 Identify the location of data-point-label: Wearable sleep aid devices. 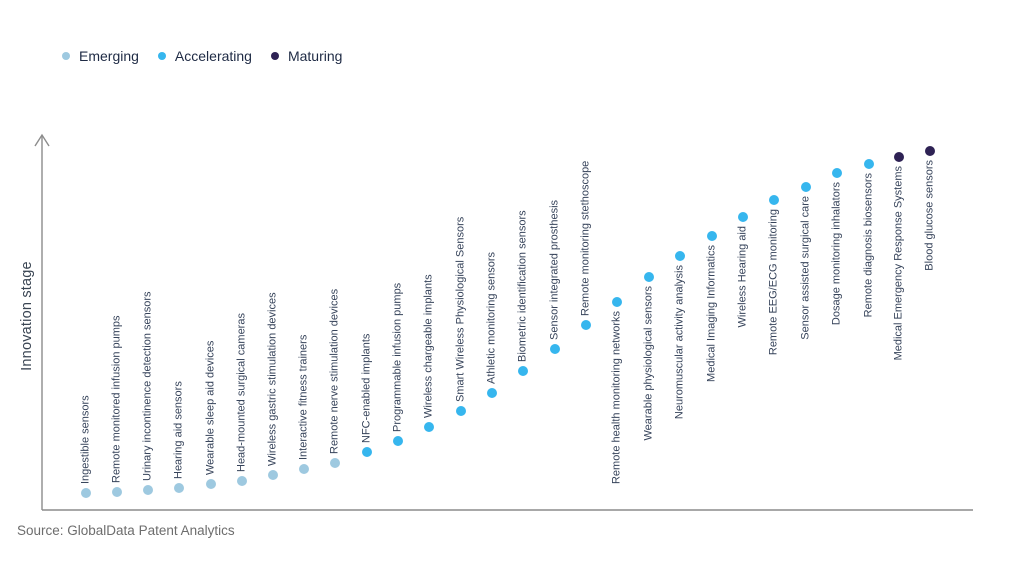
(210, 407).